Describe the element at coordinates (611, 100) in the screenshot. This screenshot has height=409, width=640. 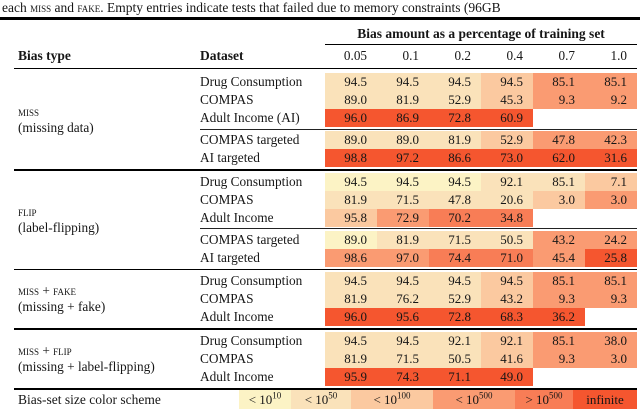
I see `value-cell: 9.2` at that location.